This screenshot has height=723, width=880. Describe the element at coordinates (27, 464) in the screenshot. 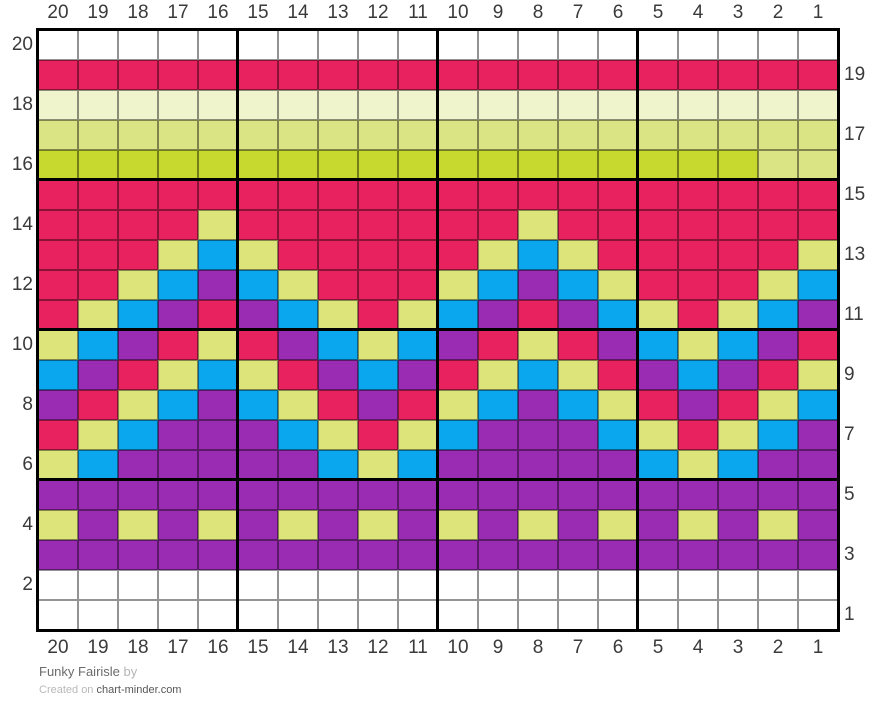

I see `row-label-left: 6` at that location.